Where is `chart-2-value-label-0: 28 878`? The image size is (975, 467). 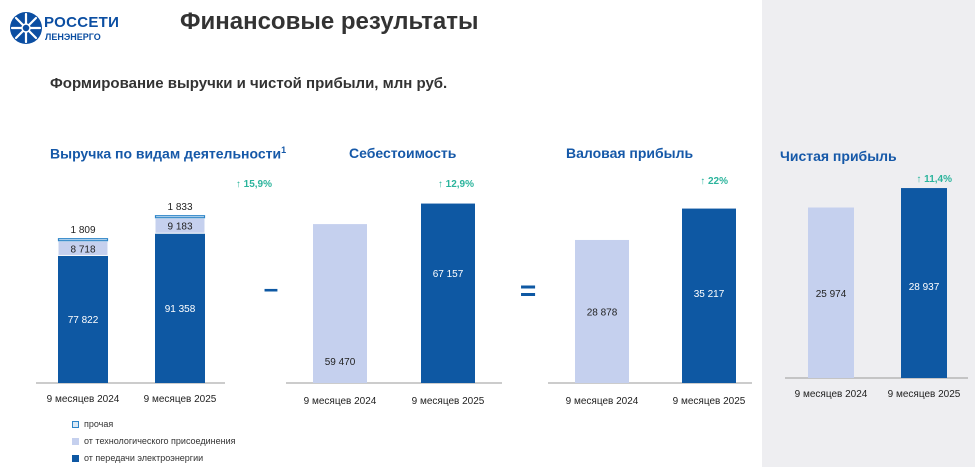 chart-2-value-label-0: 28 878 is located at coordinates (602, 312).